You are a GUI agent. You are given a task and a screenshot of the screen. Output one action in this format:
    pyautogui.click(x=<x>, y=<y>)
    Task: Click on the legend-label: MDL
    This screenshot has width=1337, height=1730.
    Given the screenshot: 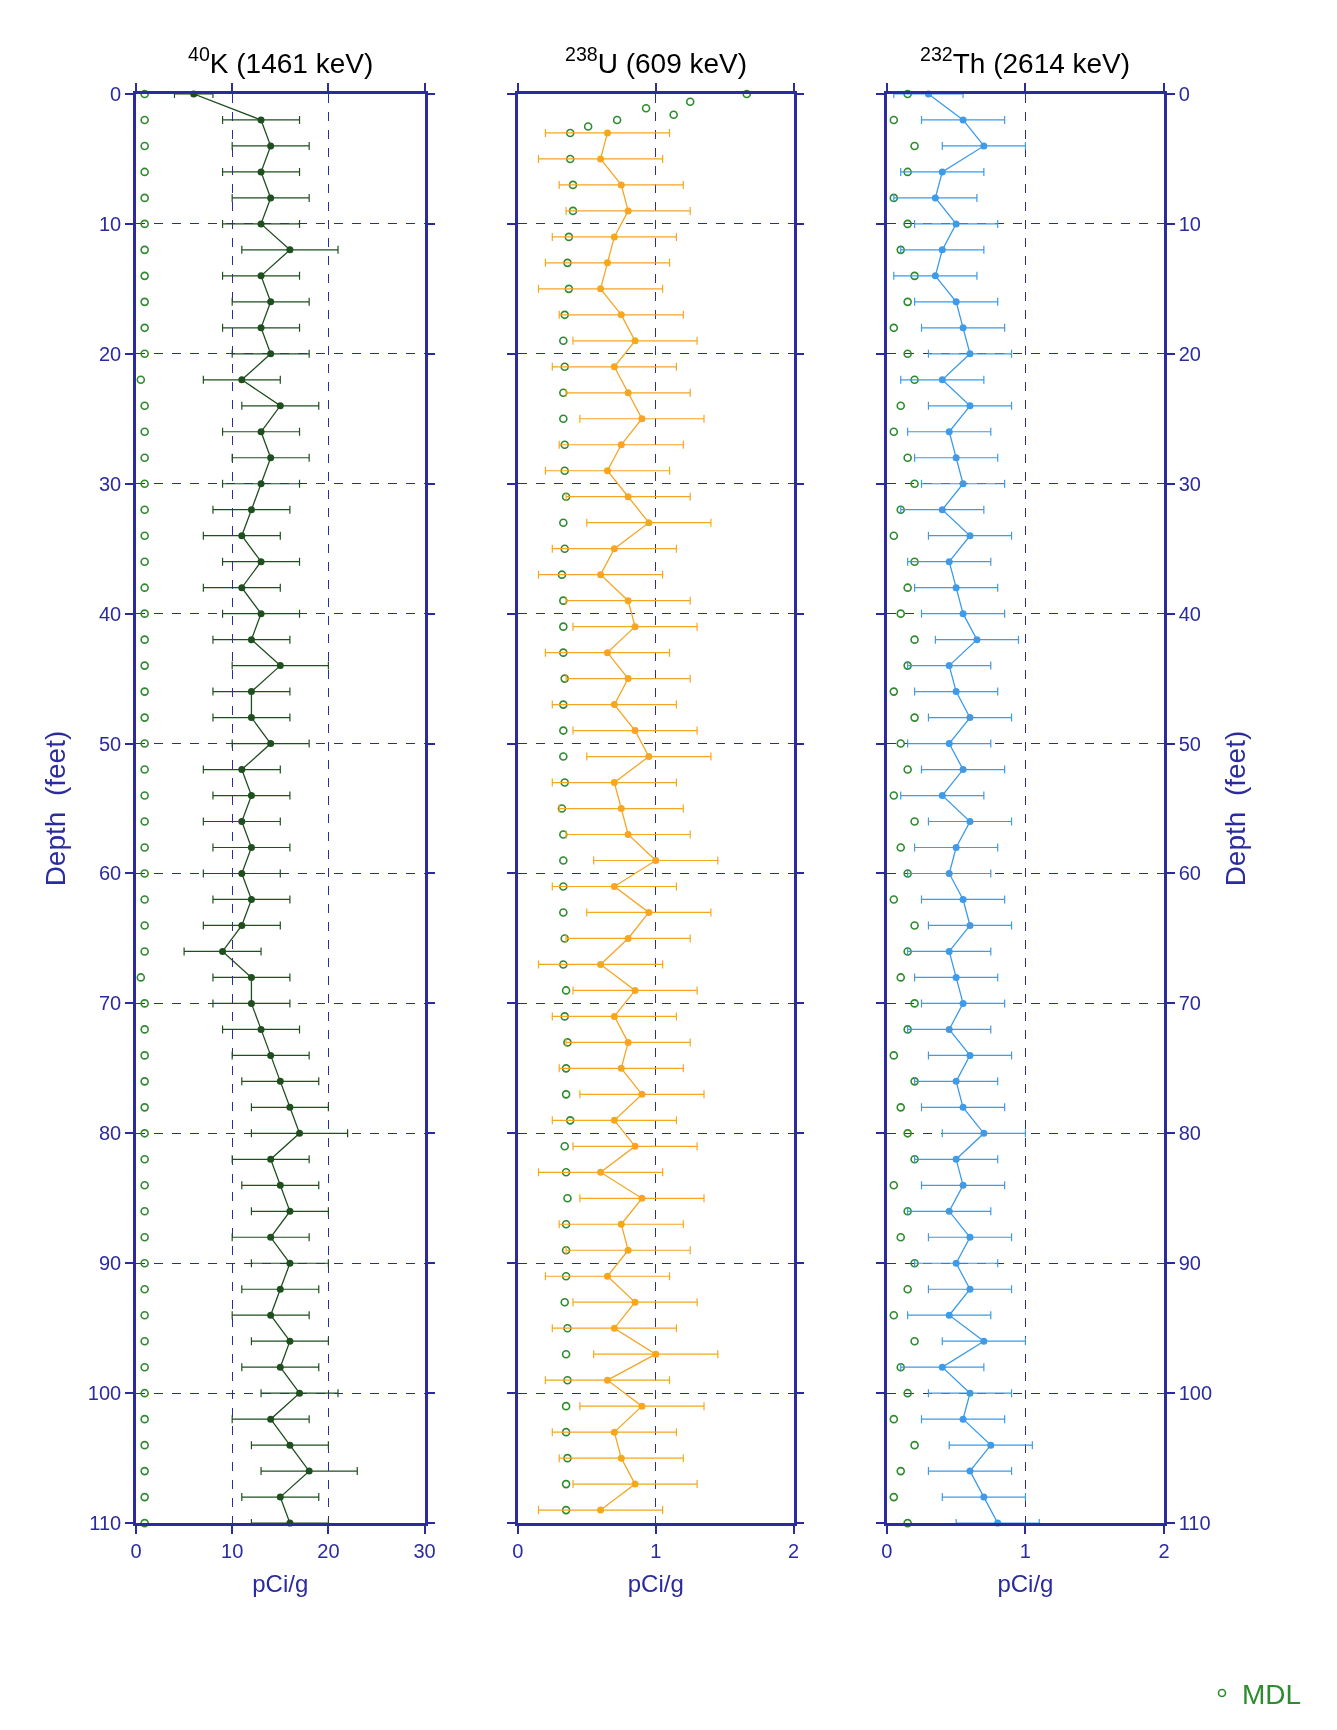 What is the action you would take?
    pyautogui.click(x=1272, y=1694)
    